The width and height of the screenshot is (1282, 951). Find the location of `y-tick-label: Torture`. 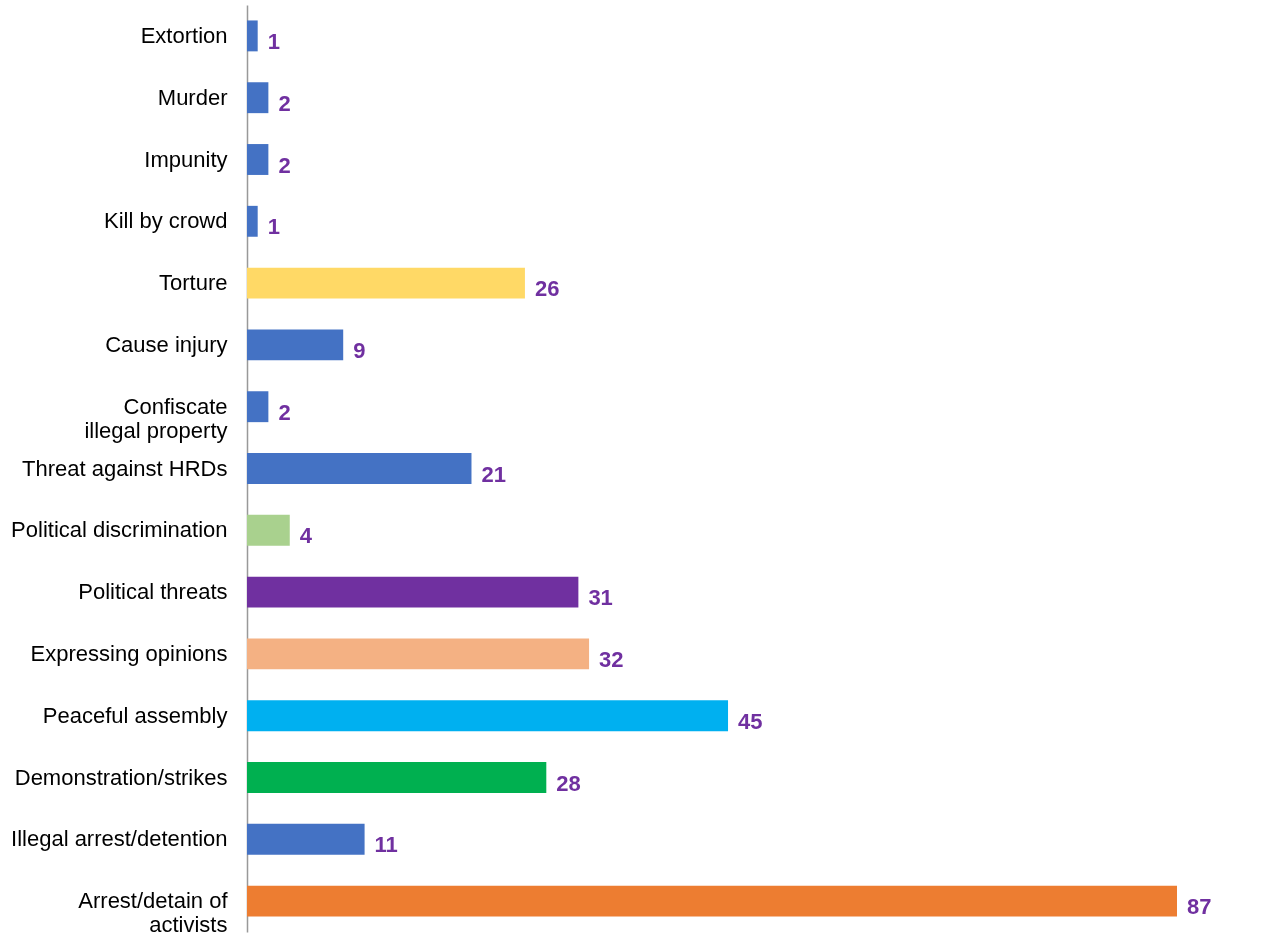

y-tick-label: Torture is located at coordinates (193, 283).